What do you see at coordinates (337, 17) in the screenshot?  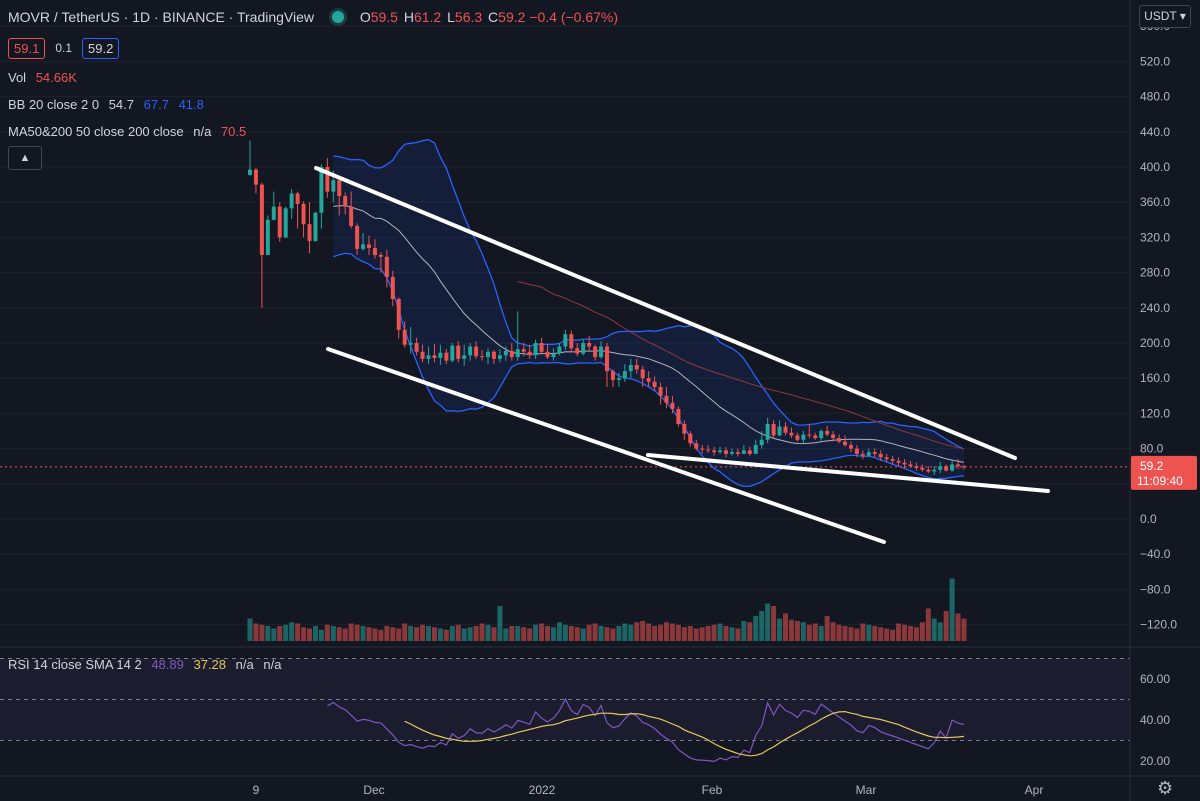 I see `market-status-icon` at bounding box center [337, 17].